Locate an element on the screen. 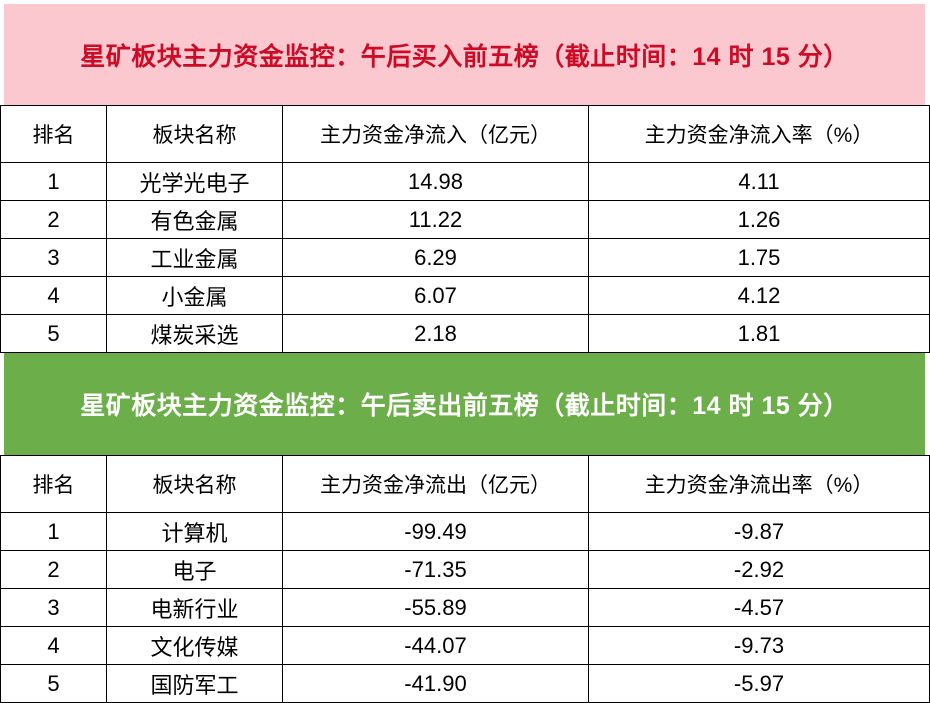 This screenshot has height=703, width=930. table-row: 2 电子 -71.35 -2.92 is located at coordinates (465, 569).